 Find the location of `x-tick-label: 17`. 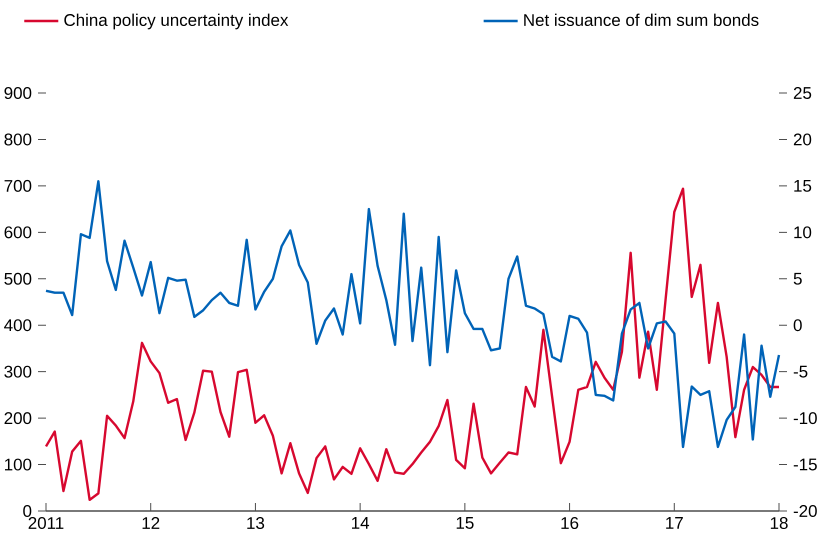

x-tick-label: 17 is located at coordinates (674, 523).